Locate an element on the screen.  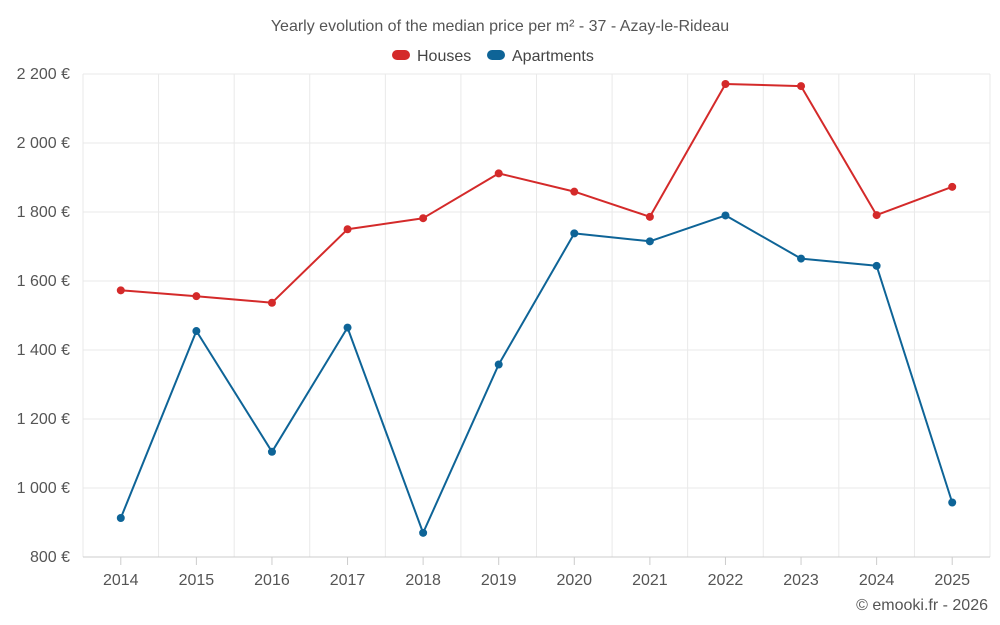
credit-text: © emooki.fr - 2026 is located at coordinates (922, 605).